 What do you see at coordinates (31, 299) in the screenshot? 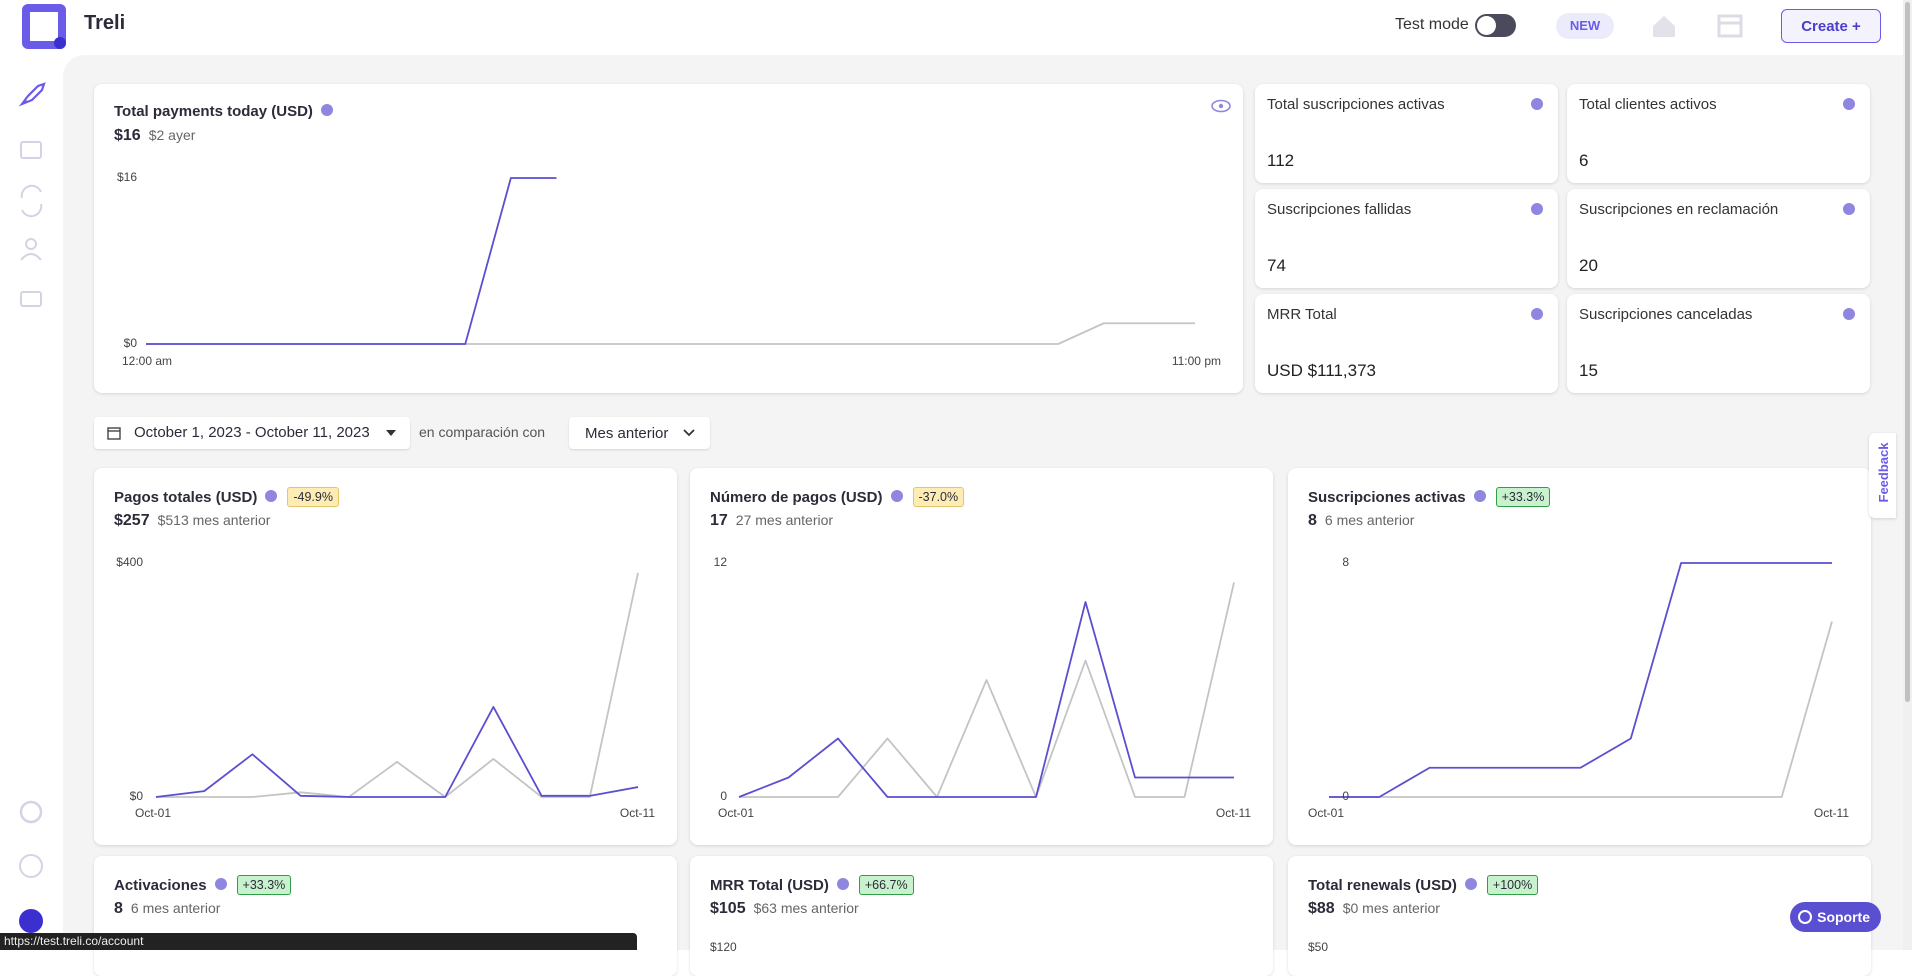
I see `bag-icon` at bounding box center [31, 299].